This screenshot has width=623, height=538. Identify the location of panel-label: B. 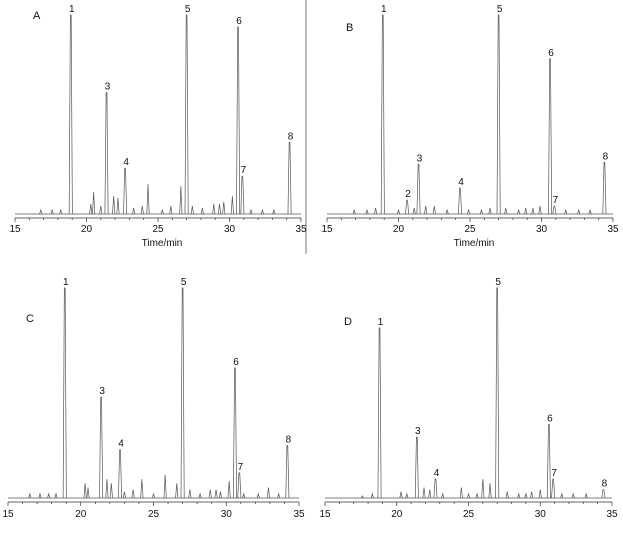
(349, 28).